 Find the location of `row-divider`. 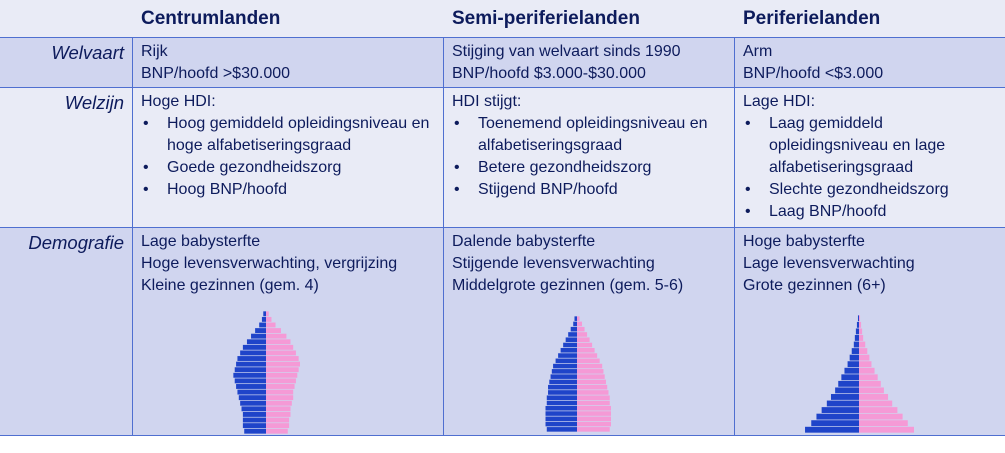

row-divider is located at coordinates (502, 37).